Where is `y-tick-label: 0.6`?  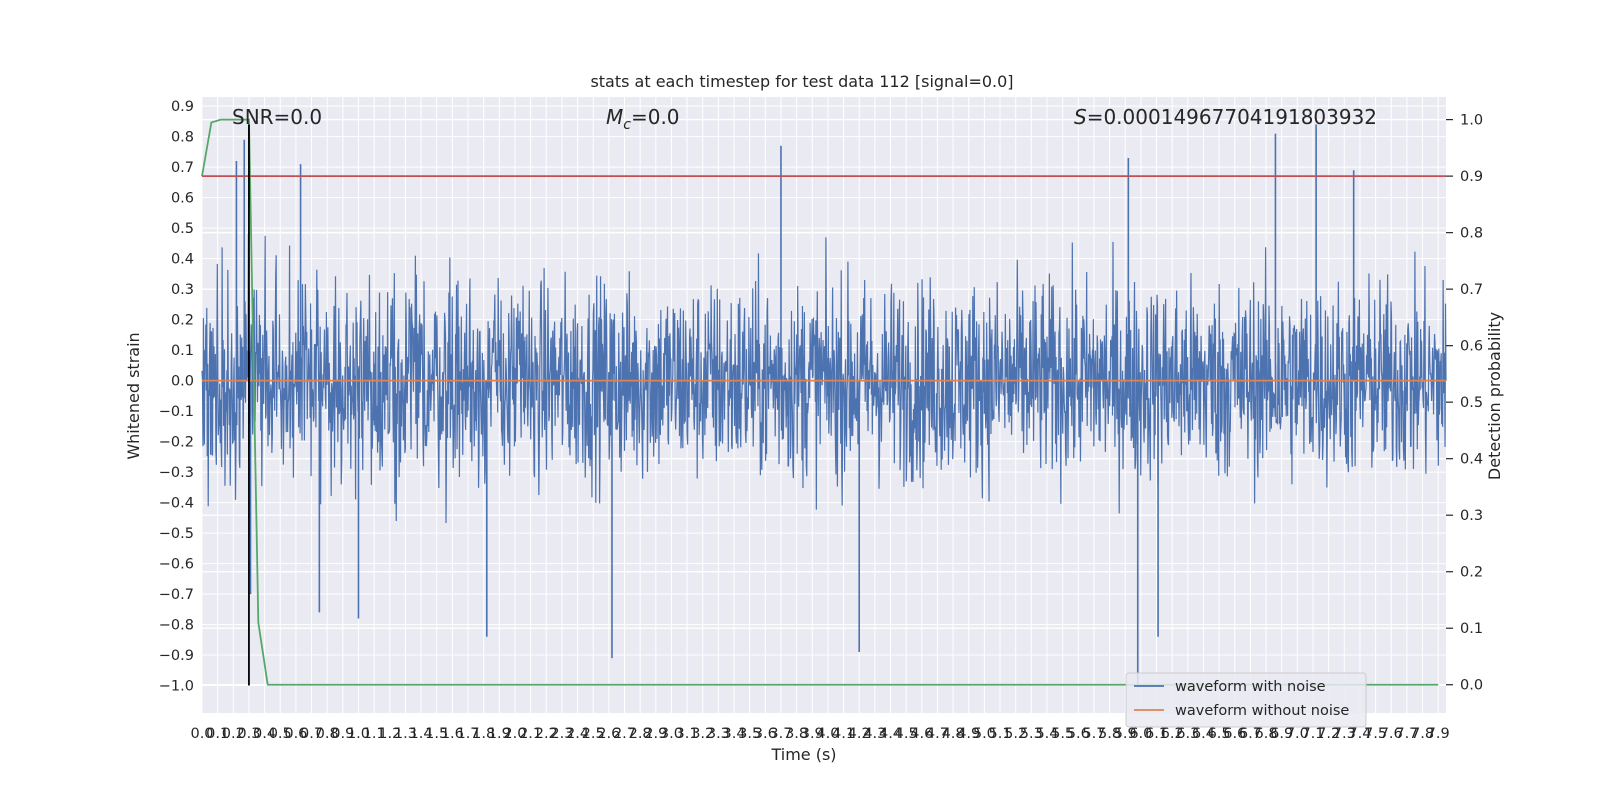
y-tick-label: 0.6 is located at coordinates (182, 199).